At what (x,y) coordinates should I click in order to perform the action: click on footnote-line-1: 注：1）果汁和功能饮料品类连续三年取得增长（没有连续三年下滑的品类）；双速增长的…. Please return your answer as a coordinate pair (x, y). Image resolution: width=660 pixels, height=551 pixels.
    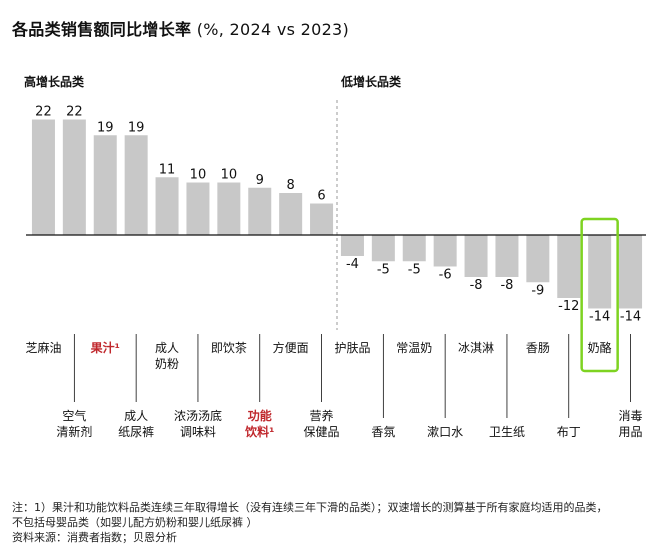
    Looking at the image, I should click on (310, 507).